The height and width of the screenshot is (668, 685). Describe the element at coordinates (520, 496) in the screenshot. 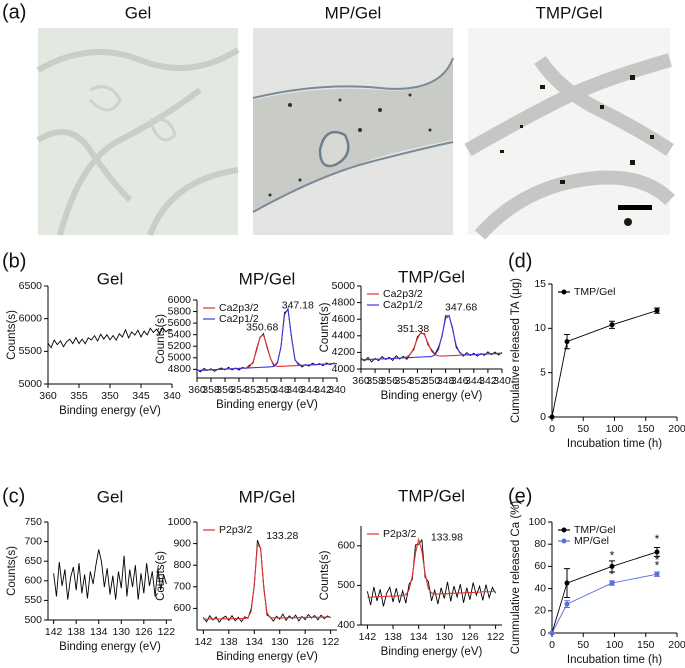

I see `panel-label: (e)` at that location.